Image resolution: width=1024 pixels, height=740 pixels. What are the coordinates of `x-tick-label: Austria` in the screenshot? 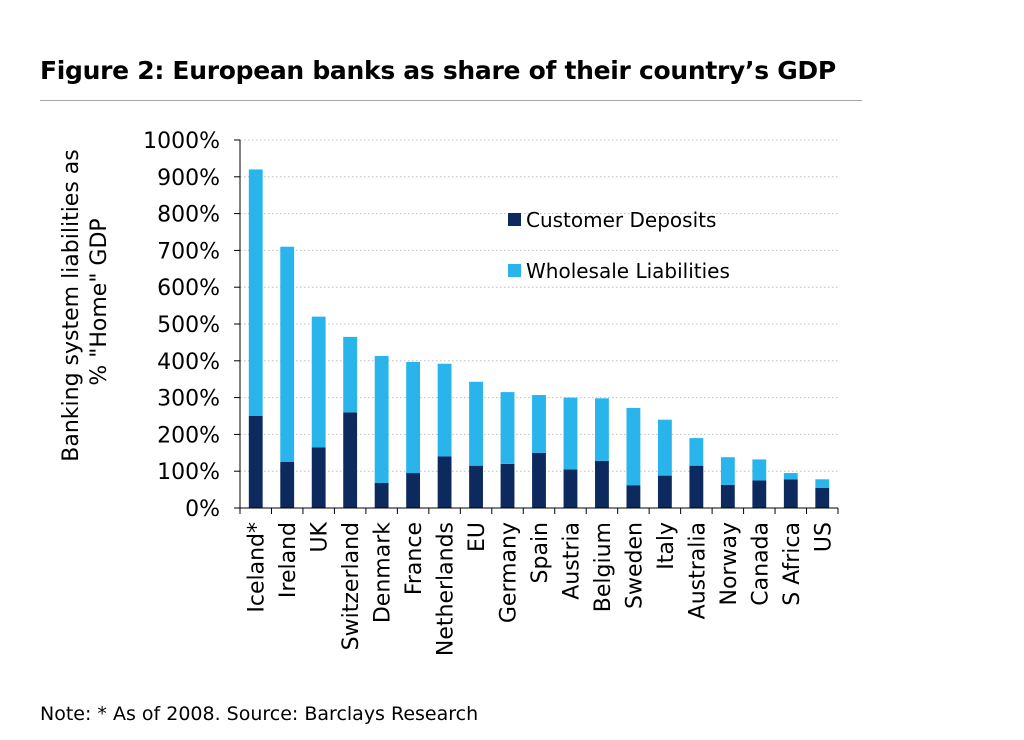 It's located at (571, 561).